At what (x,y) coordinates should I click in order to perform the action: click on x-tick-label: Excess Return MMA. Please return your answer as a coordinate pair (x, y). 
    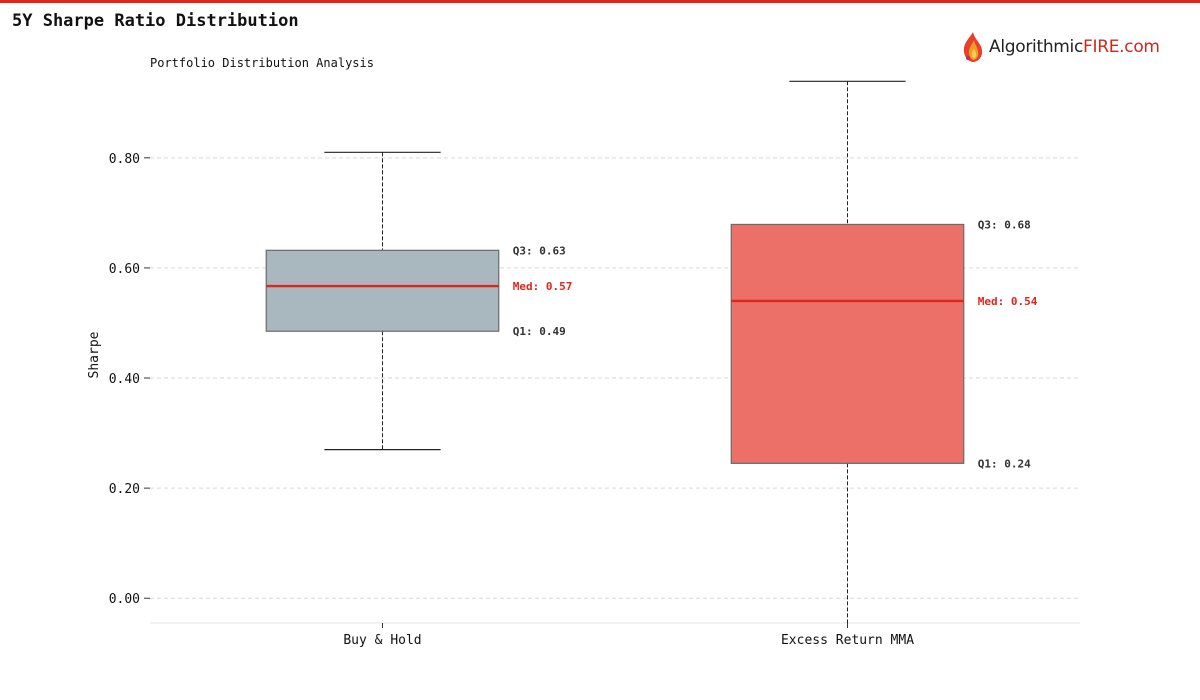
    Looking at the image, I should click on (847, 640).